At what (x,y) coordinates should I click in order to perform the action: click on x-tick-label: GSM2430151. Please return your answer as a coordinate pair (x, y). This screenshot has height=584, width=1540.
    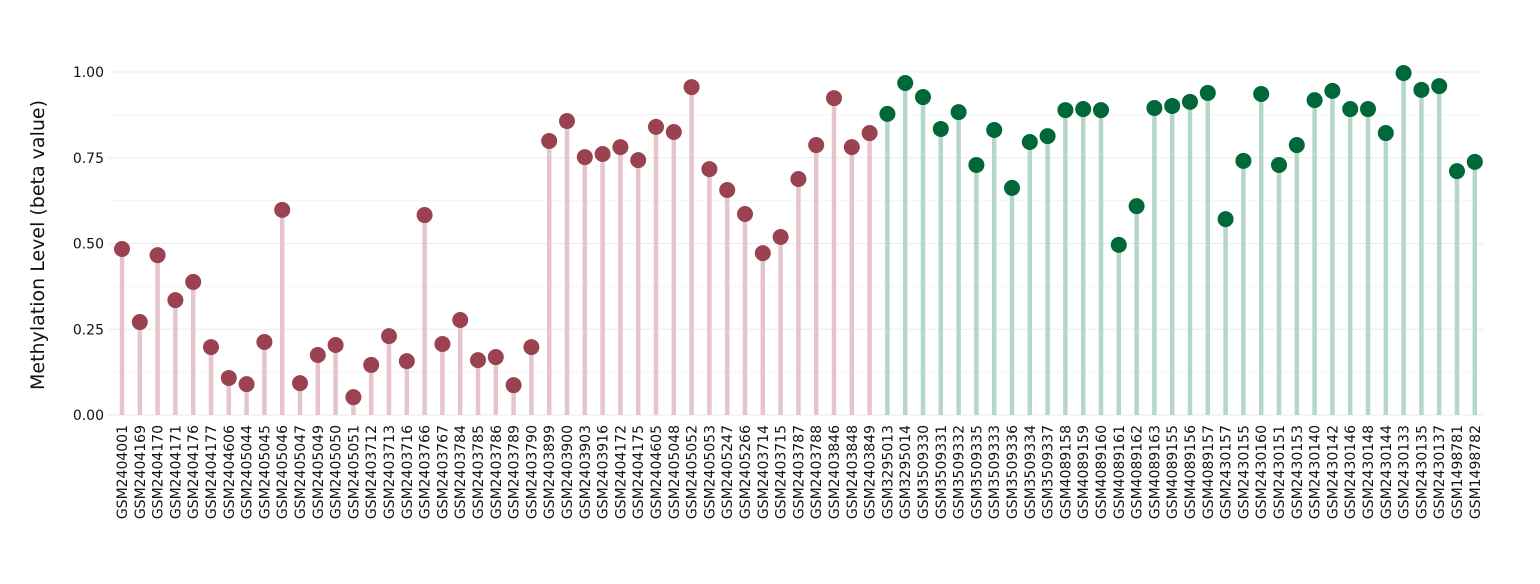
    Looking at the image, I should click on (1280, 472).